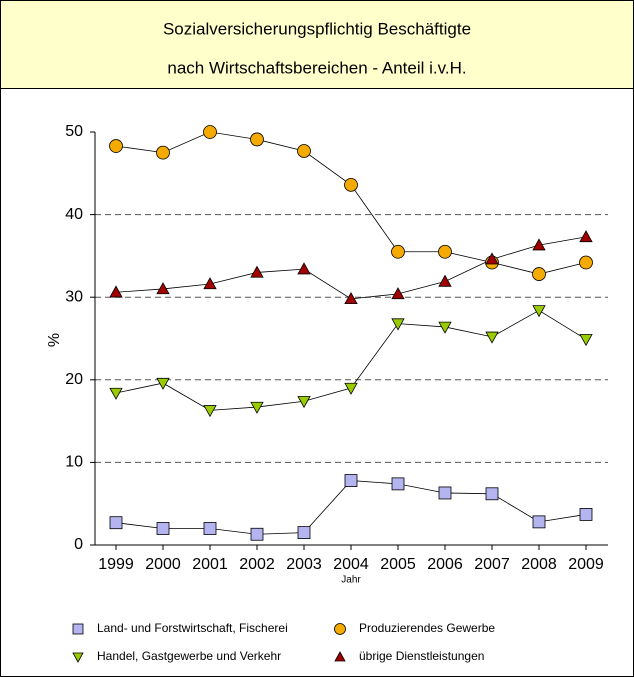 This screenshot has width=634, height=677. What do you see at coordinates (163, 564) in the screenshot?
I see `x-tick-label: 2000` at bounding box center [163, 564].